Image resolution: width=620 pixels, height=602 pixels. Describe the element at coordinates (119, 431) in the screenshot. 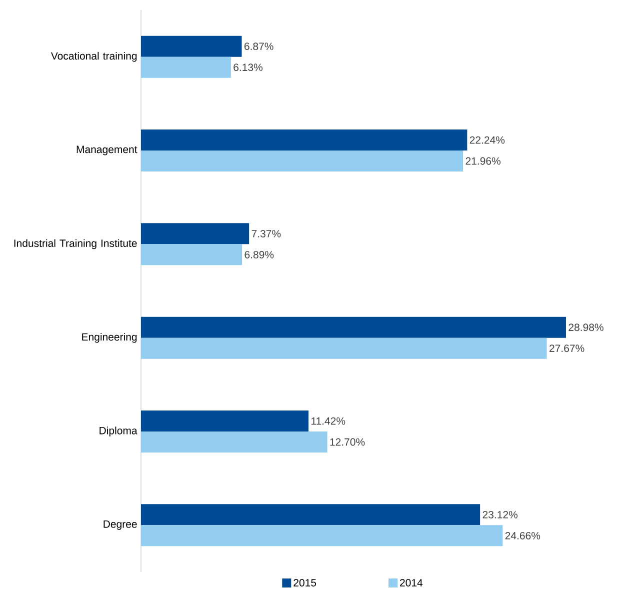

I see `y-tick-label: Diploma` at that location.